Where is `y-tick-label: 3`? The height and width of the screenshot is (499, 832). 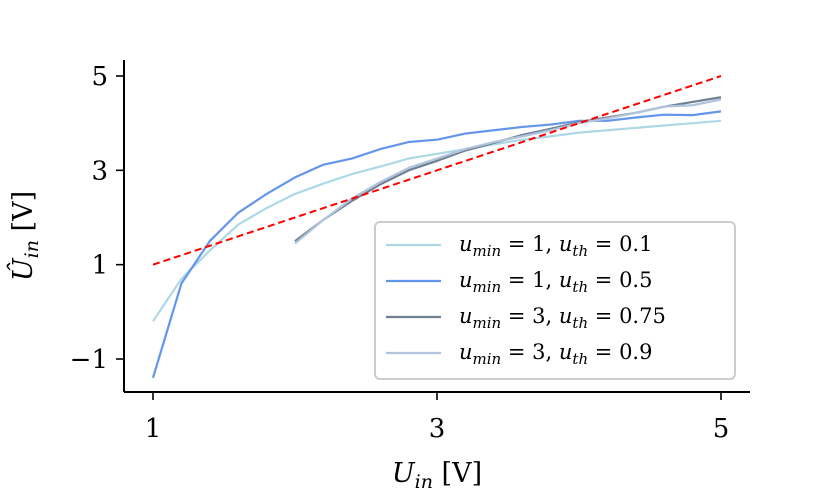 y-tick-label: 3 is located at coordinates (99, 171).